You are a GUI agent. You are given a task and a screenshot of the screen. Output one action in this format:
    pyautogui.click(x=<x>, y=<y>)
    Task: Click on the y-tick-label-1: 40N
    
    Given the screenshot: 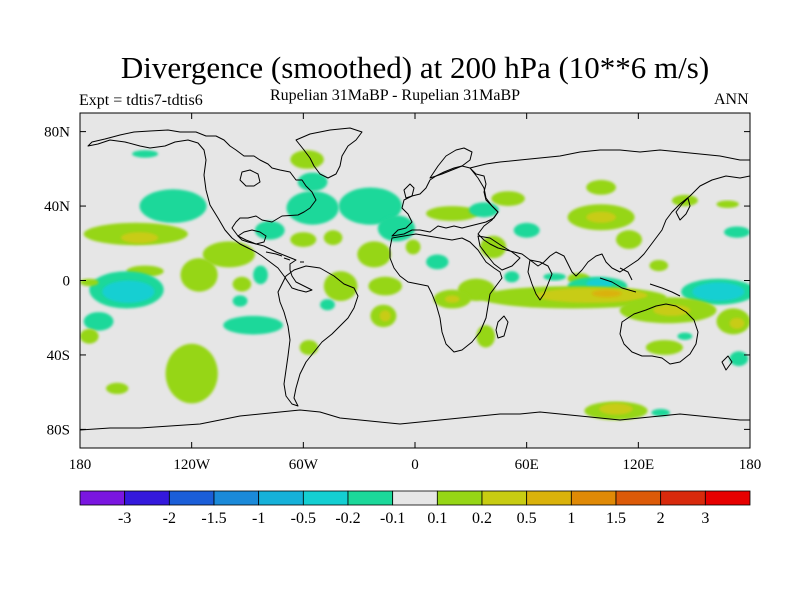 What is the action you would take?
    pyautogui.click(x=57, y=207)
    